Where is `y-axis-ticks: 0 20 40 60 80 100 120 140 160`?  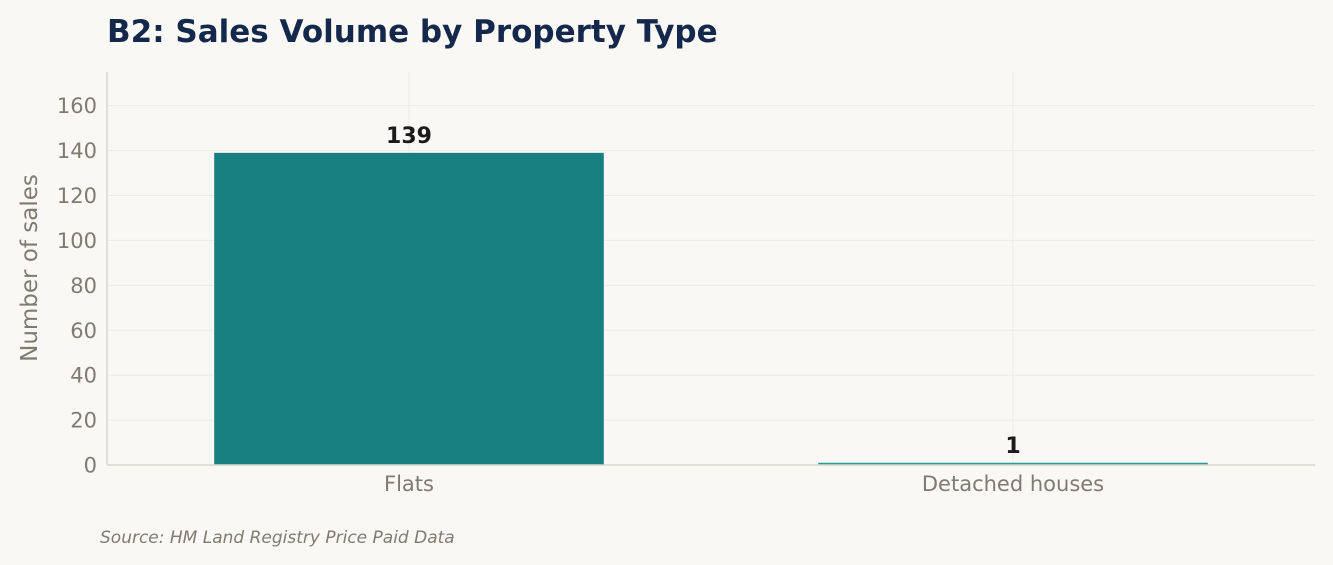 y-axis-ticks: 0 20 40 60 80 100 120 140 160 is located at coordinates (77, 285).